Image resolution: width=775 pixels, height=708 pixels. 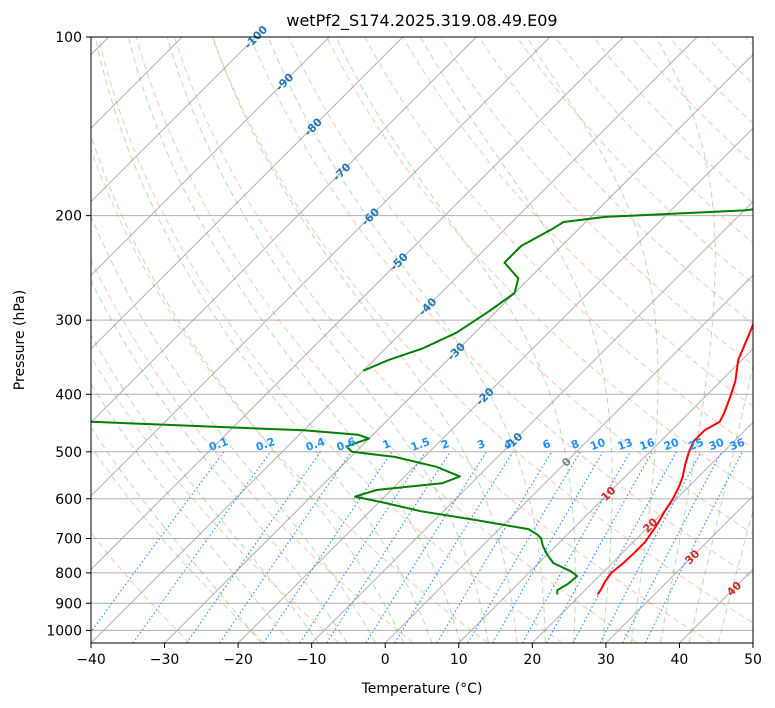 What do you see at coordinates (680, 660) in the screenshot?
I see `x-tick-label: 40` at bounding box center [680, 660].